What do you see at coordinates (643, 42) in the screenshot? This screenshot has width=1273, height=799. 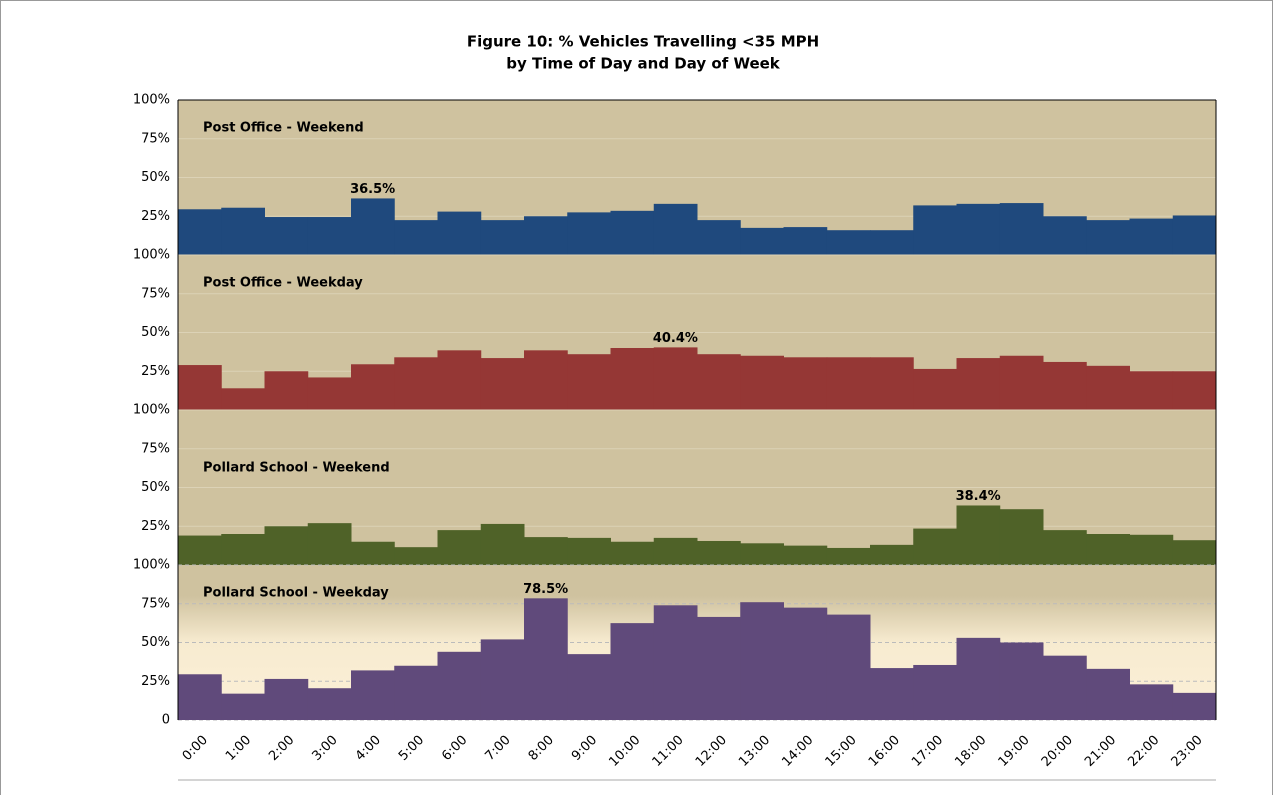 I see `chart-title: Figure 10: % Vehicles Travelling <35 MPH` at bounding box center [643, 42].